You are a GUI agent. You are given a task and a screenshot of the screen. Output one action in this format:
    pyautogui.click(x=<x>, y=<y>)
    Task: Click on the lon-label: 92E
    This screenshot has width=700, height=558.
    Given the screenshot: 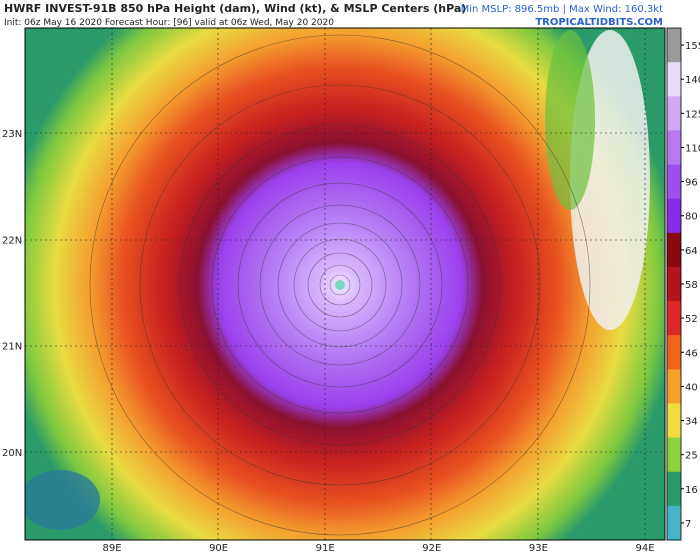 What is the action you would take?
    pyautogui.click(x=431, y=548)
    